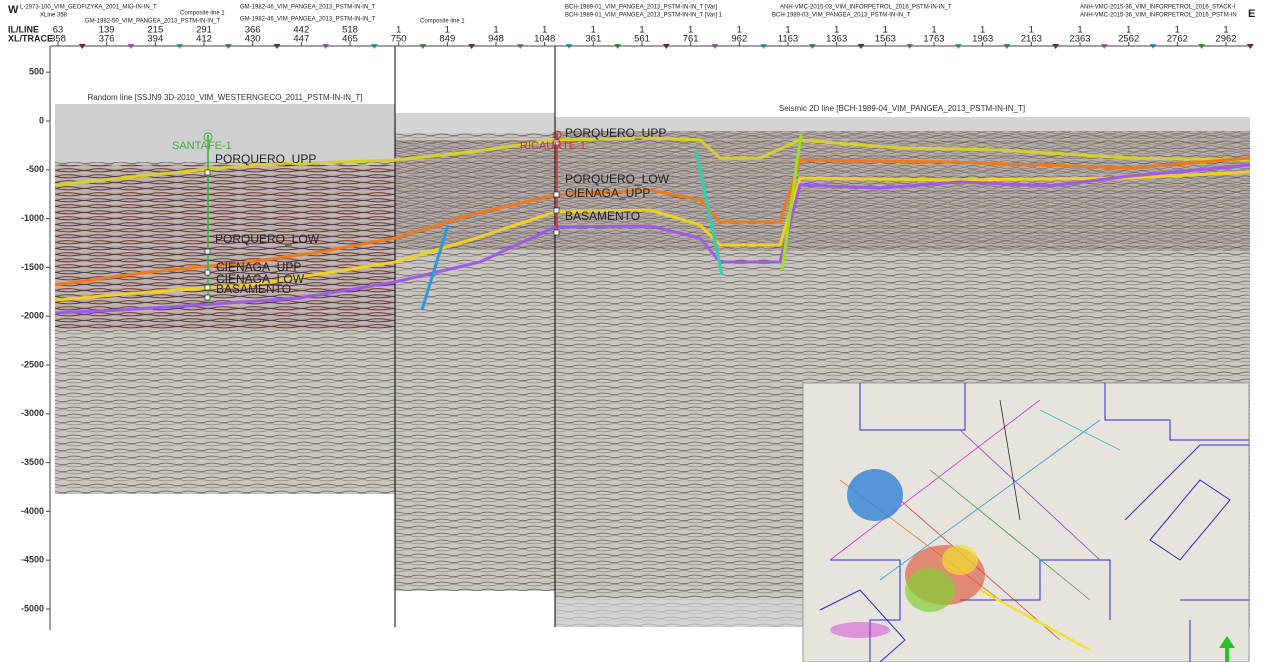 Image resolution: width=1261 pixels, height=662 pixels. I want to click on xl-value: 1163, so click(788, 39).